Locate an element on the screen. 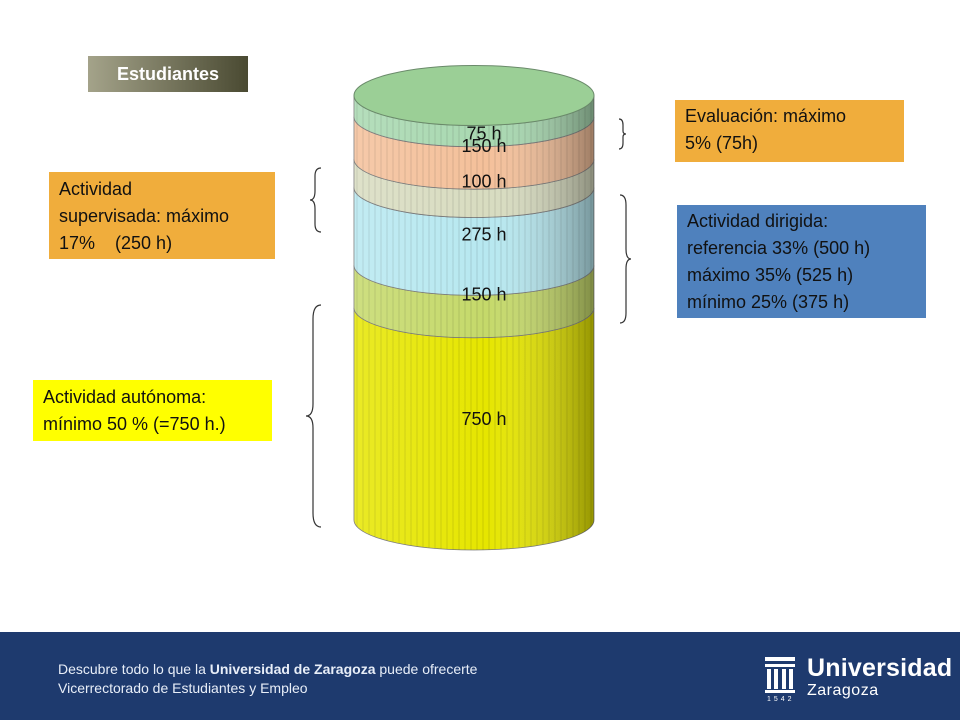 The height and width of the screenshot is (720, 960). segment-label: 275 h is located at coordinates (483, 234).